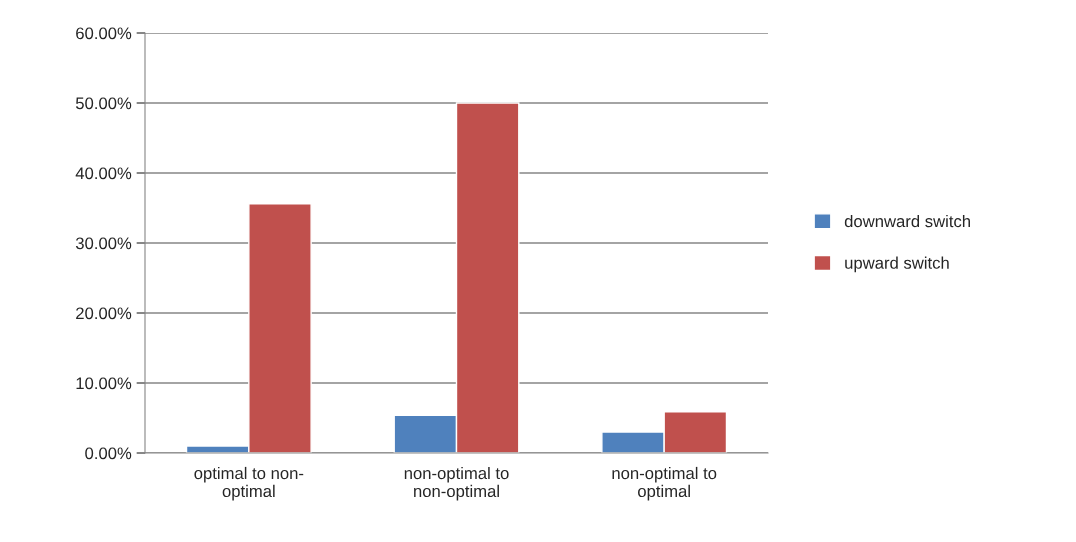 The image size is (1076, 542). I want to click on x-tick-label: non-optimal to non-optimal, so click(456, 483).